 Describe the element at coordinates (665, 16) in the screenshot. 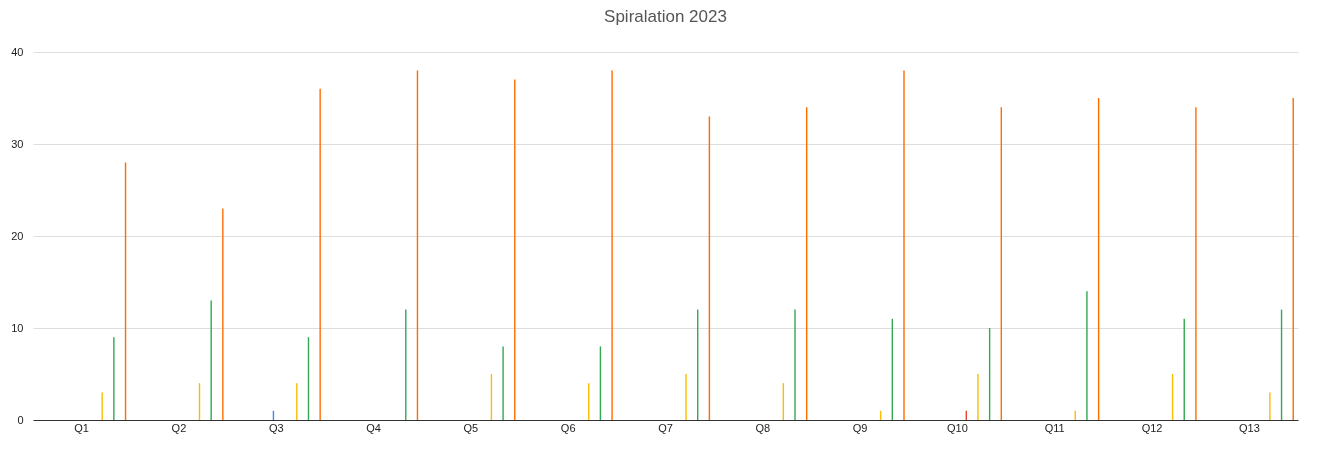

I see `chart-title: Spiralation 2023` at that location.